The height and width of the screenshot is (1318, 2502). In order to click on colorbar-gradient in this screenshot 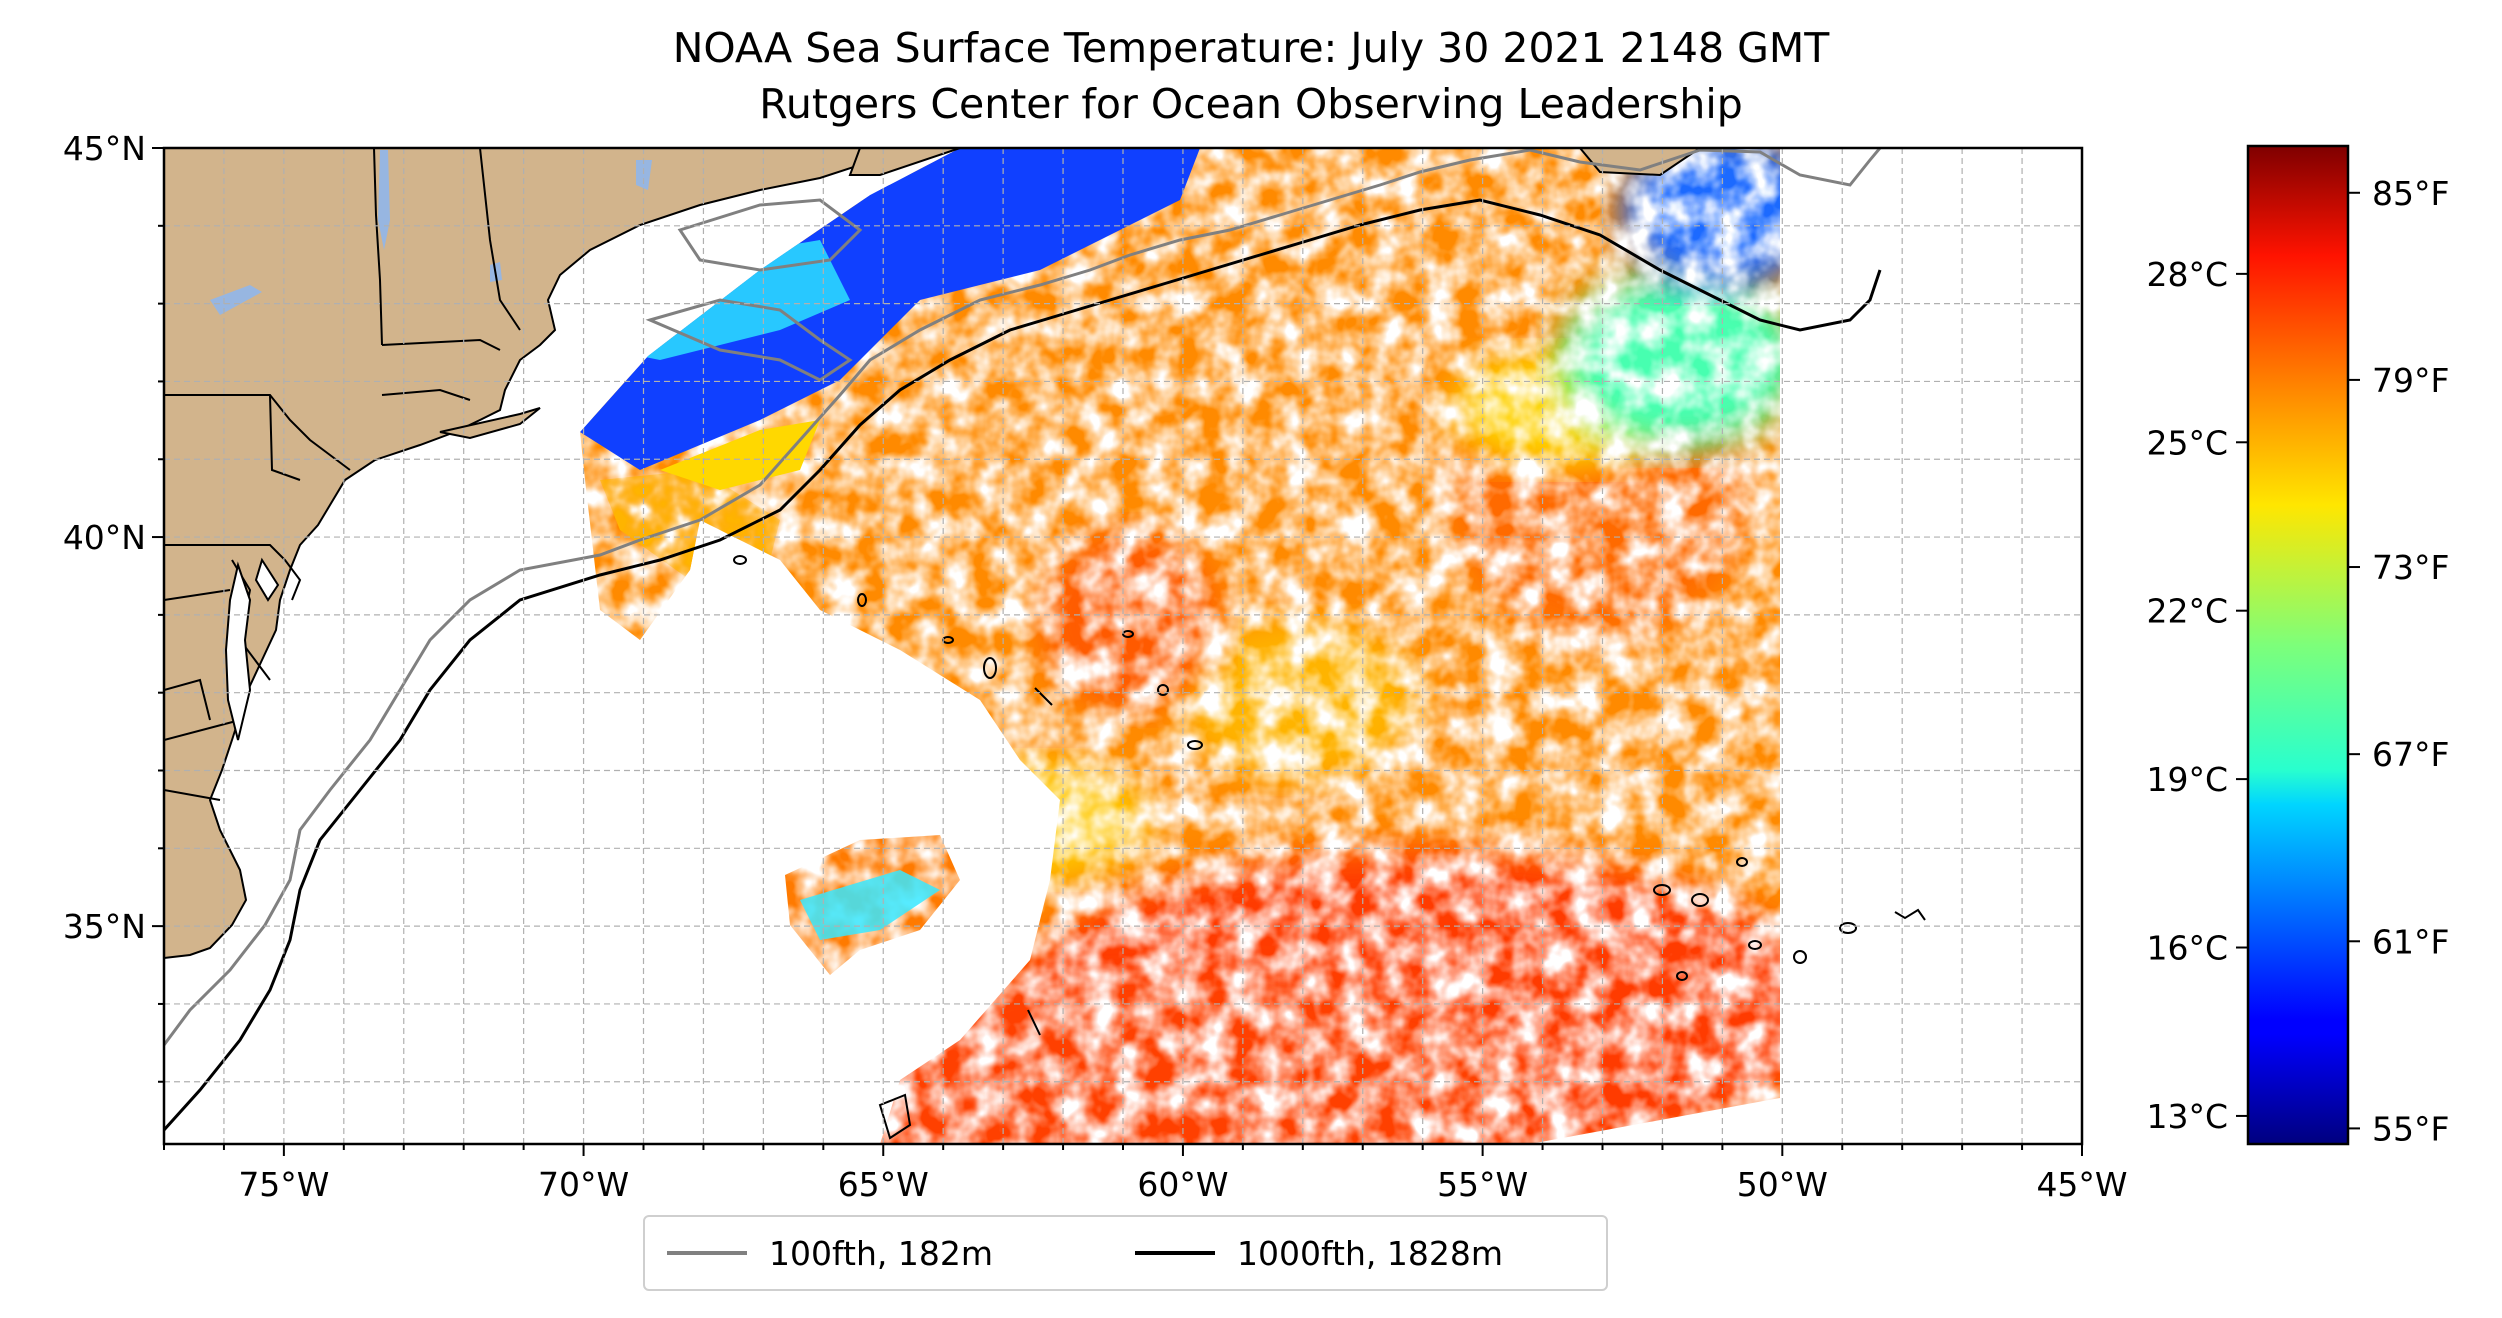, I will do `click(2298, 645)`.